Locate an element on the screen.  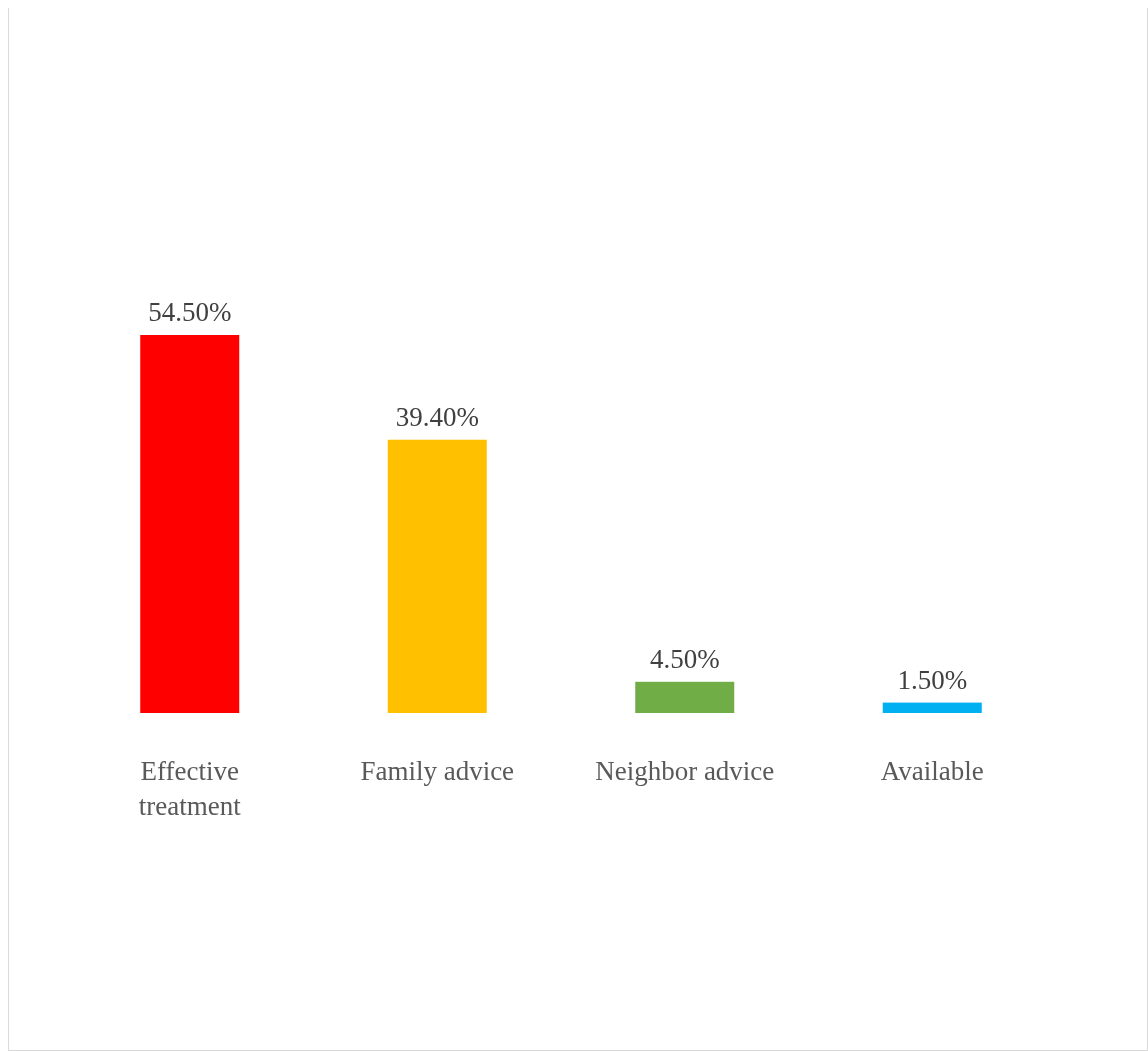
data-label: 4.50% is located at coordinates (684, 658).